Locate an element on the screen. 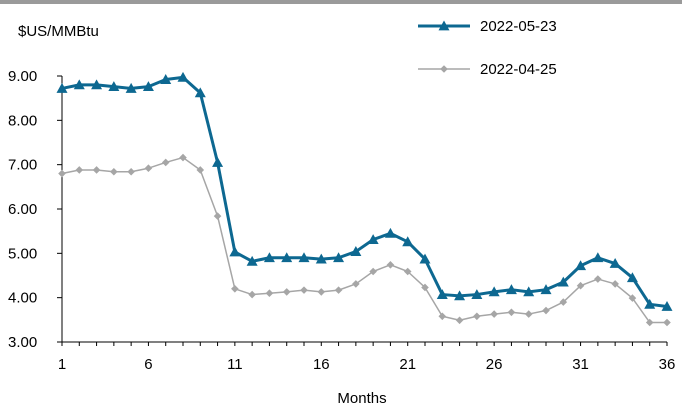 The height and width of the screenshot is (410, 682). y-tick-label: 3.00 is located at coordinates (22, 342).